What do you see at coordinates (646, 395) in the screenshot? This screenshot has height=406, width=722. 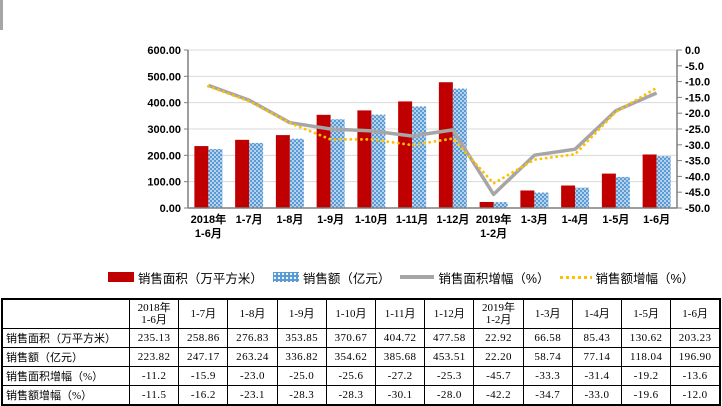 I see `table-cell: -19.6` at bounding box center [646, 395].